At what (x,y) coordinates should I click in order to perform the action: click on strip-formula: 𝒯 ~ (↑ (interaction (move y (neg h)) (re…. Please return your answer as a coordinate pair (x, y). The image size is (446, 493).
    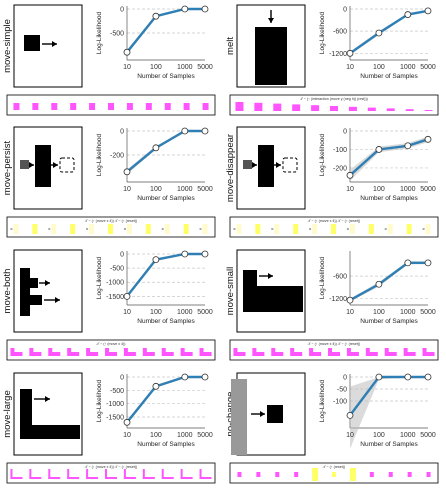
    Looking at the image, I should click on (334, 99).